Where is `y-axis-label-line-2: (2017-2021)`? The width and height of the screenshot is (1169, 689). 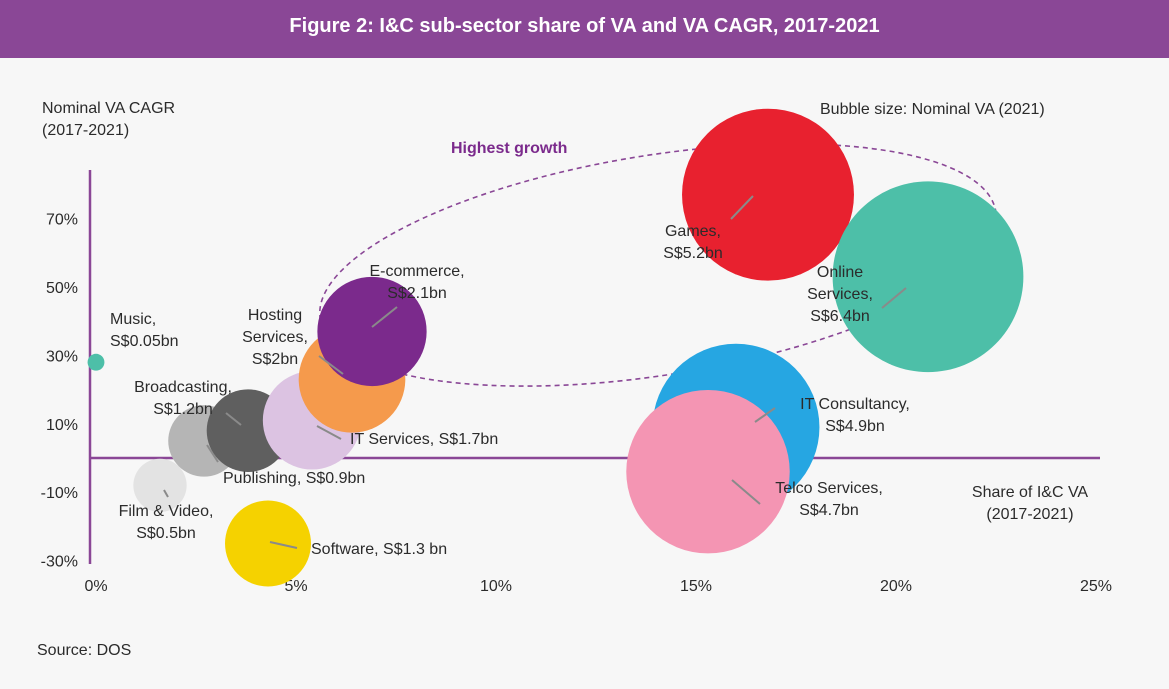
y-axis-label-line-2: (2017-2021) is located at coordinates (86, 130).